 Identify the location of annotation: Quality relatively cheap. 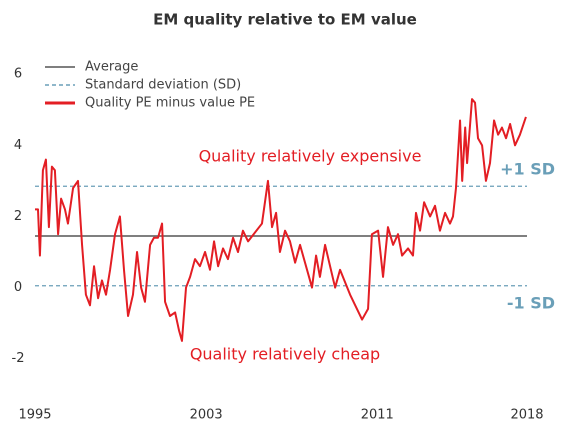
(285, 354).